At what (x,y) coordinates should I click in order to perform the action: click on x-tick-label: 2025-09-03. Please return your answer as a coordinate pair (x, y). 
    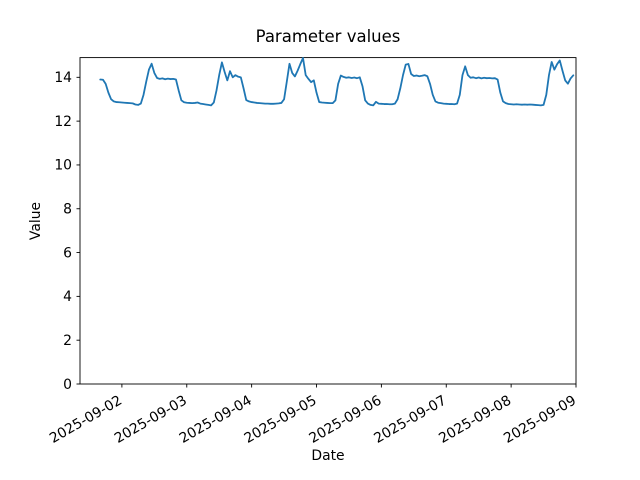
    Looking at the image, I should click on (151, 420).